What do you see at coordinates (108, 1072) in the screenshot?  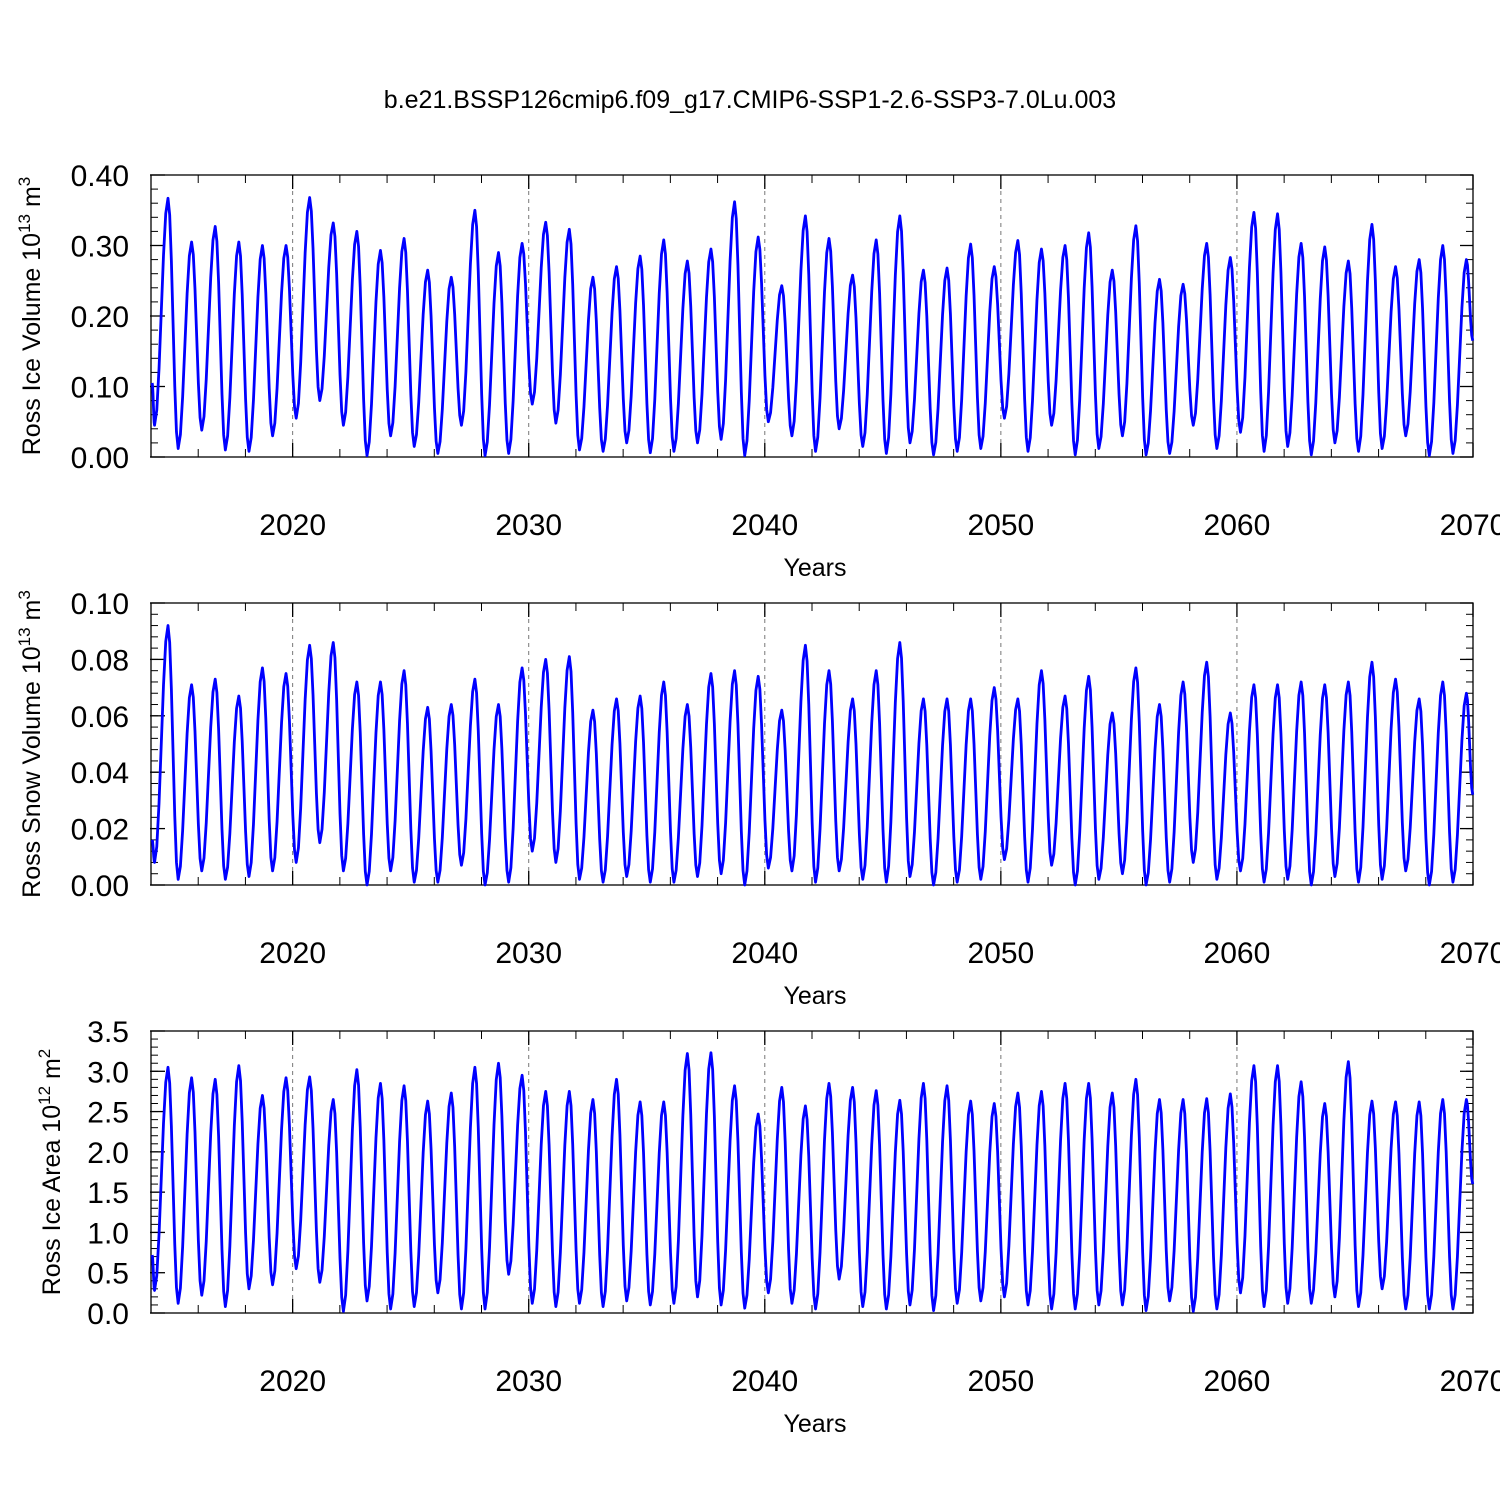 I see `y-tick-label: 3.0` at bounding box center [108, 1072].